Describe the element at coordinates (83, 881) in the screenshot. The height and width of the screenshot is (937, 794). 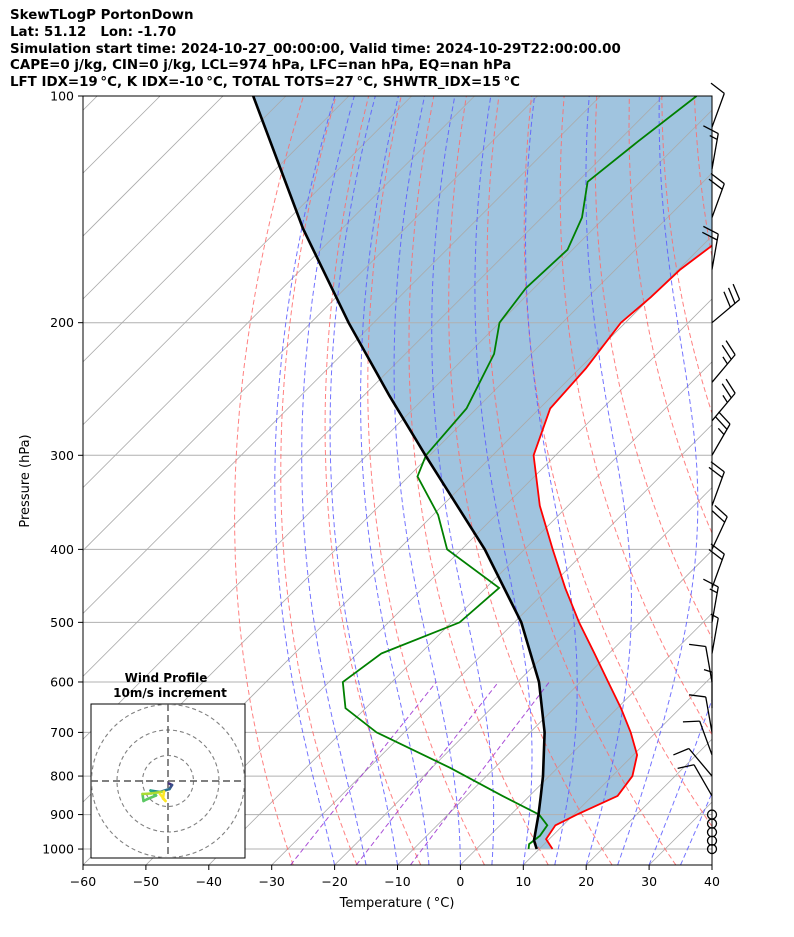
I see `x-tick-label: −60` at that location.